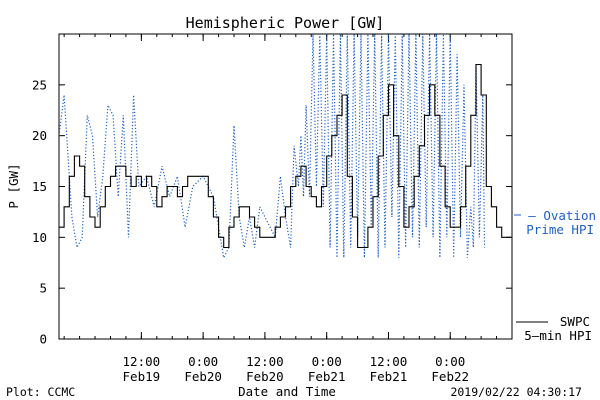 The image size is (600, 400). I want to click on y-tick-label: 15, so click(39, 186).